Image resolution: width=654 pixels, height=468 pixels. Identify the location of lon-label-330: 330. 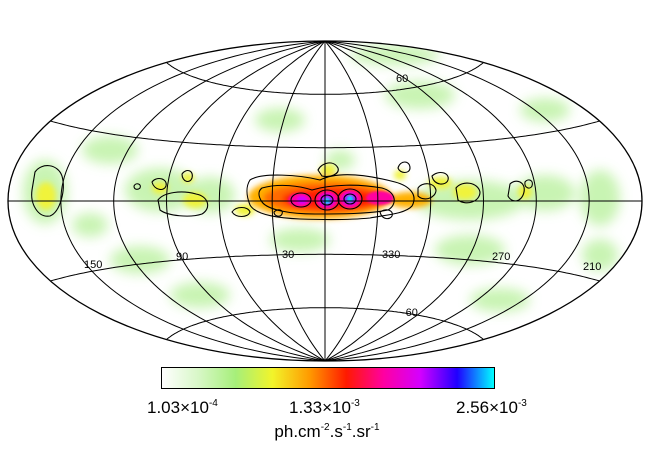
(391, 255).